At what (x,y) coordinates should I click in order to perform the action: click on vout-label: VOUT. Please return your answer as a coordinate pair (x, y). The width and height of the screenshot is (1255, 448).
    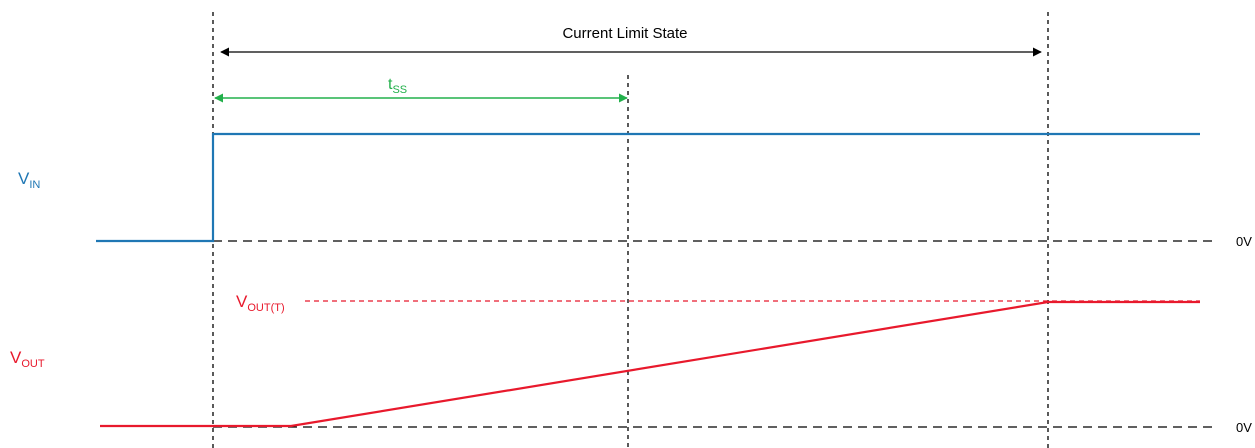
    Looking at the image, I should click on (27, 359).